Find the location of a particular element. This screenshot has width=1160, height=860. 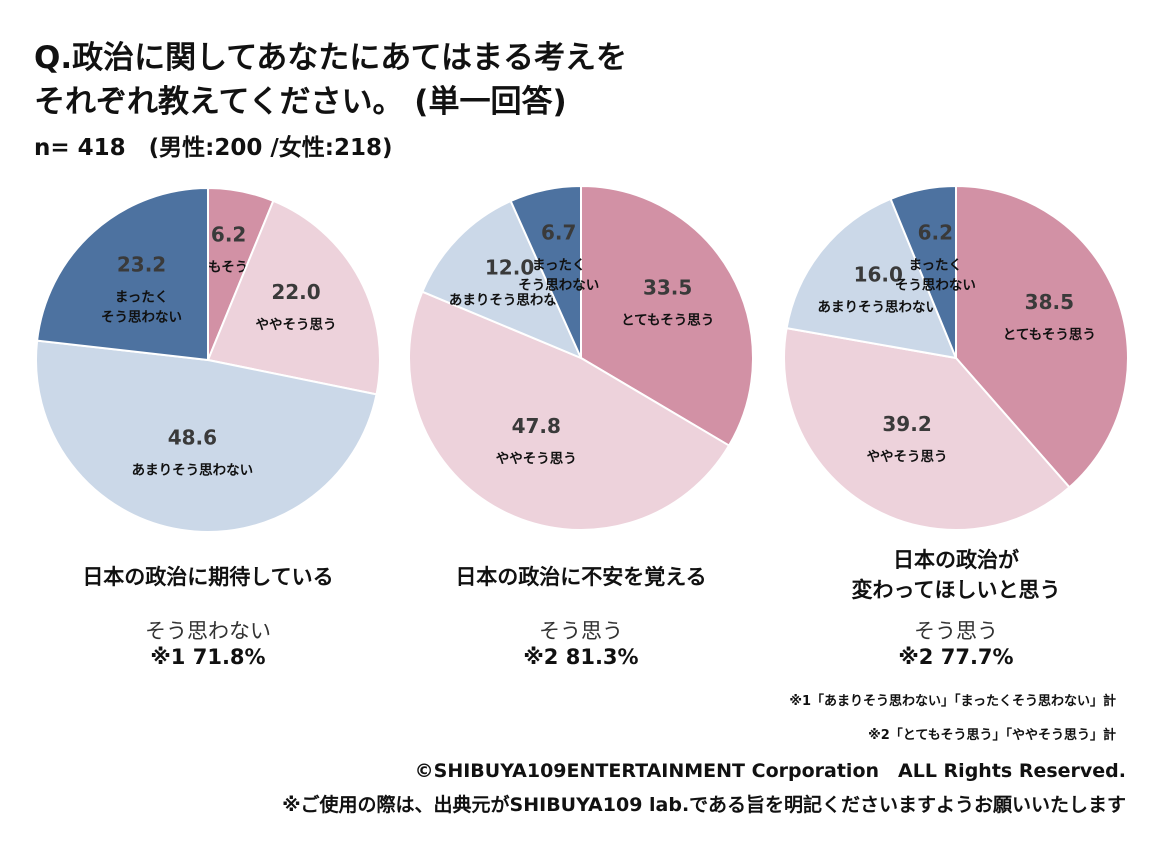

note-2: ※2「とてもそう思う」「ややそう思う」計 is located at coordinates (992, 735).